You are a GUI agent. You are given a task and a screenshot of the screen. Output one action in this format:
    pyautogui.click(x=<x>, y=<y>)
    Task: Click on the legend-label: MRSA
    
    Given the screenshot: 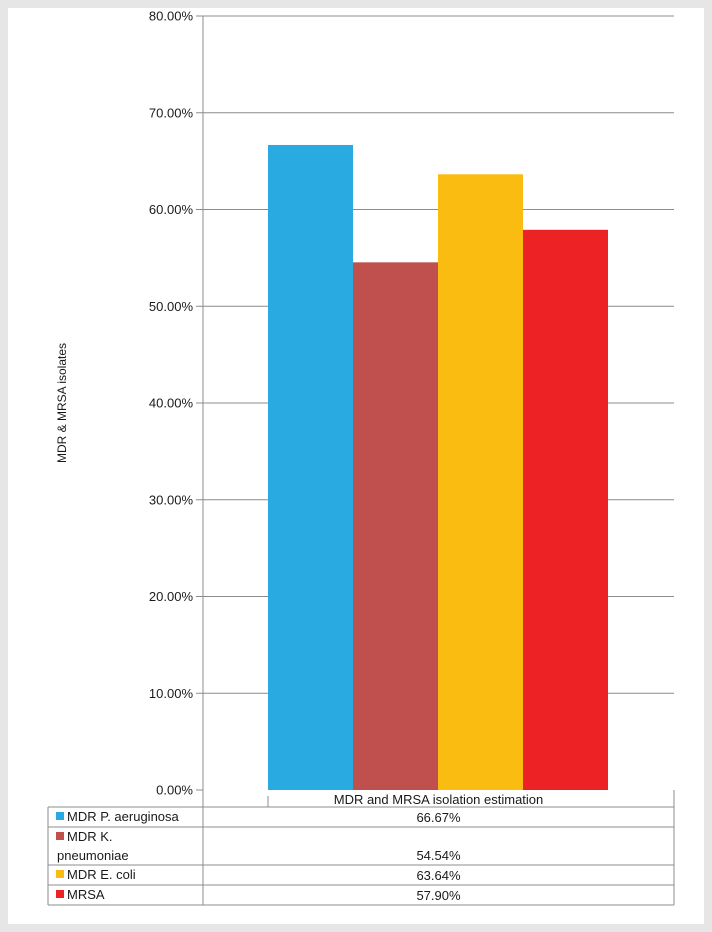 What is the action you would take?
    pyautogui.click(x=86, y=894)
    